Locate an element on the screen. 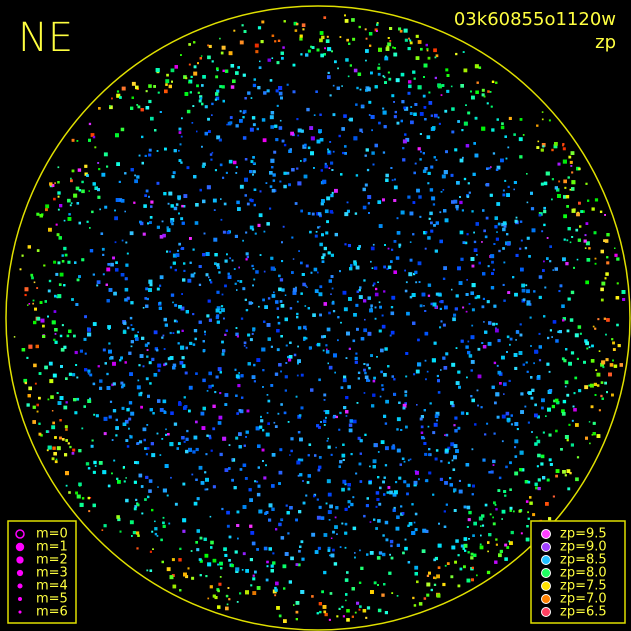 The height and width of the screenshot is (631, 631). legend-m-label: m=2 is located at coordinates (52, 560).